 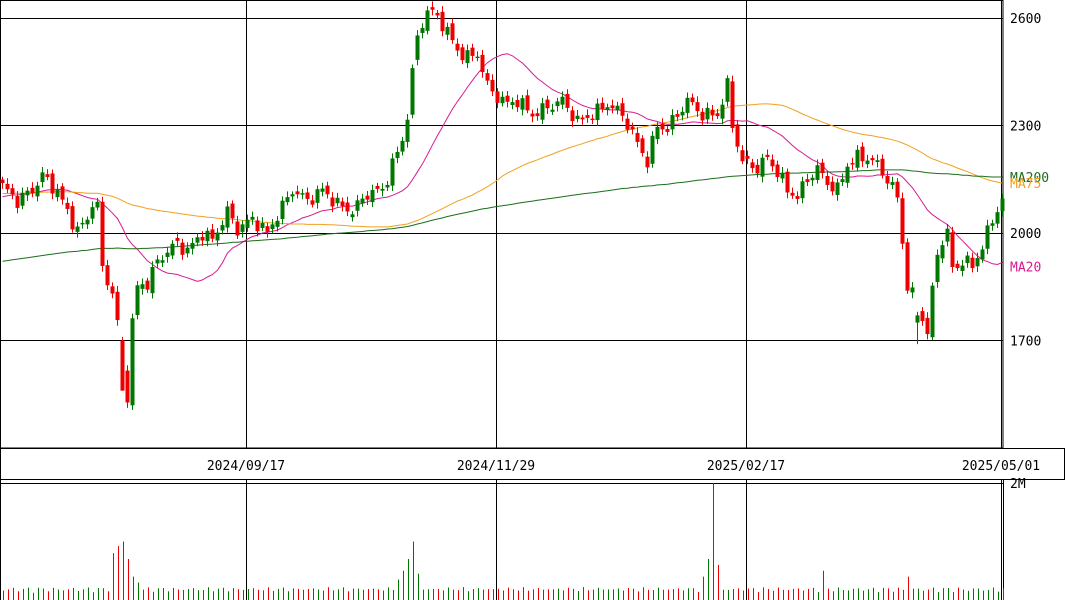 What do you see at coordinates (1001, 466) in the screenshot?
I see `date-tick-label: 2025/05/01` at bounding box center [1001, 466].